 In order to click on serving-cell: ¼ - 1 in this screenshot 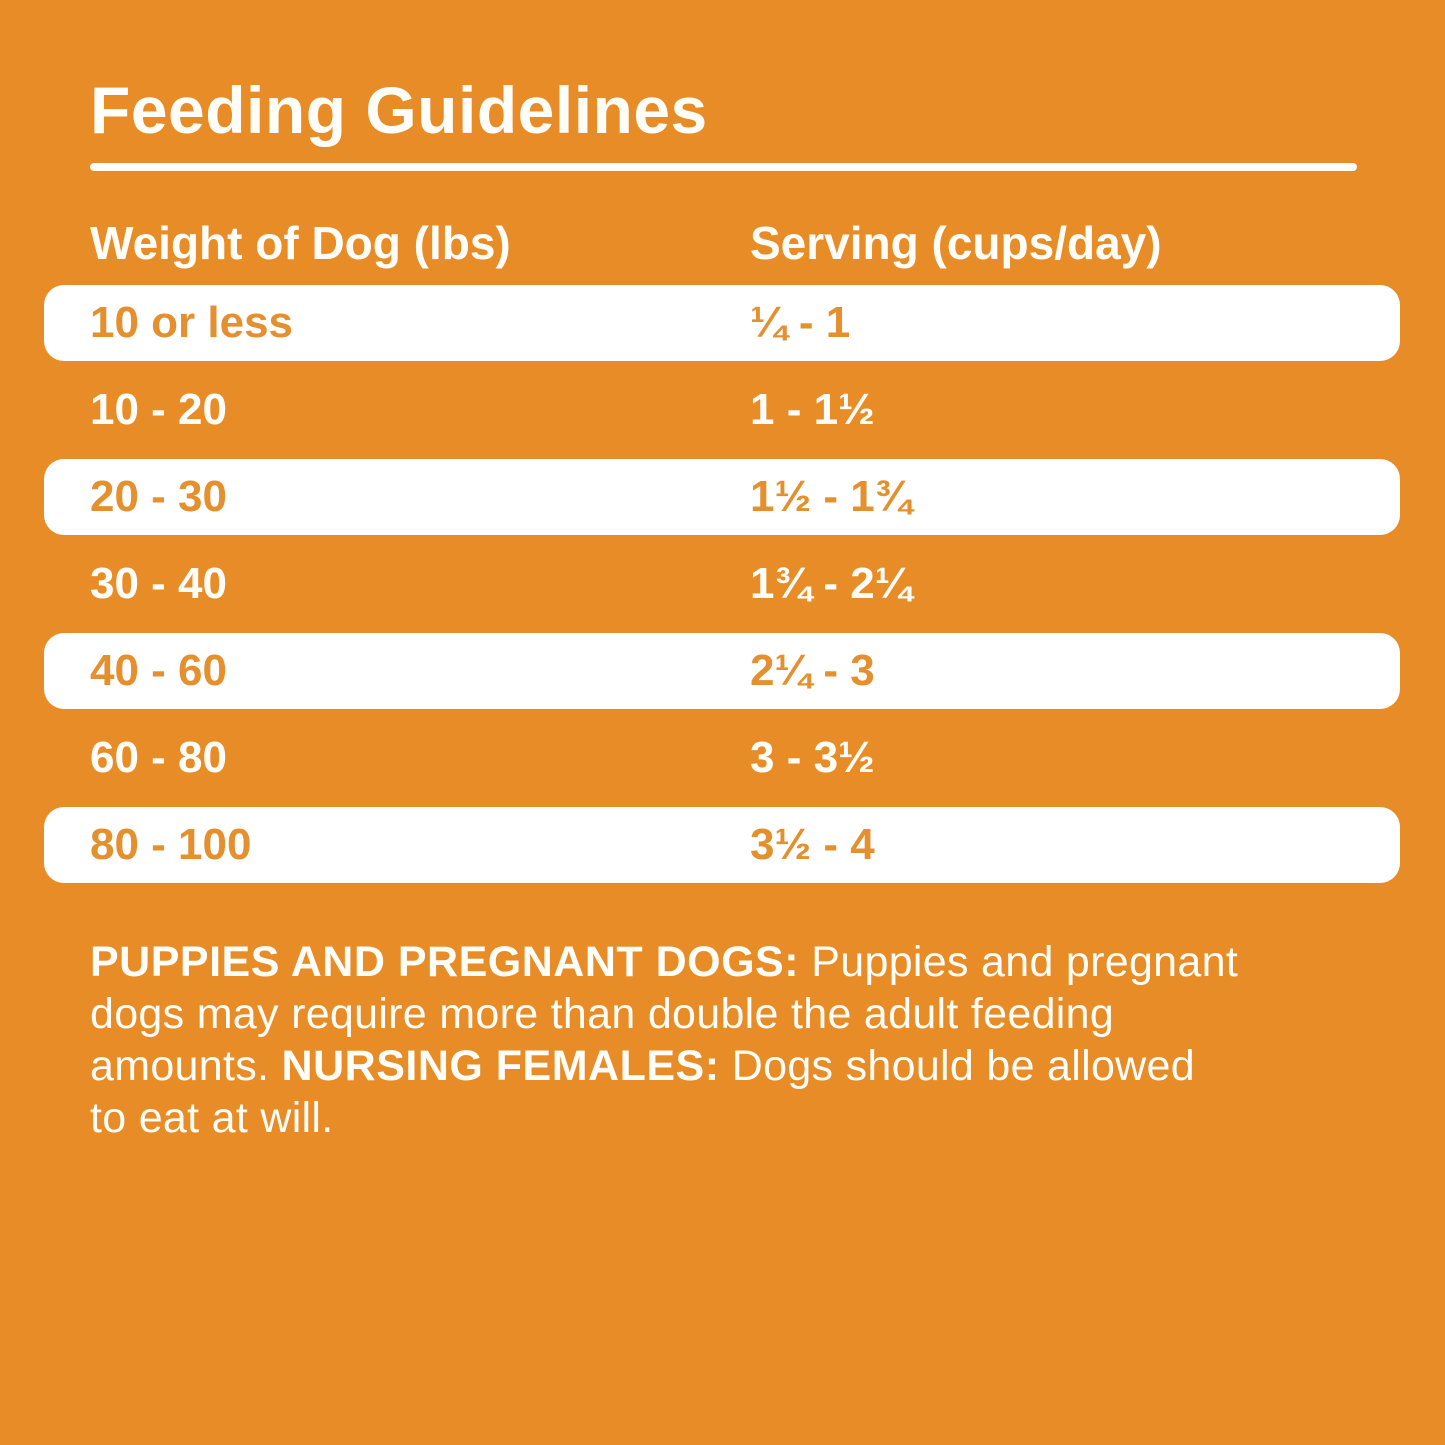, I will do `click(800, 322)`.